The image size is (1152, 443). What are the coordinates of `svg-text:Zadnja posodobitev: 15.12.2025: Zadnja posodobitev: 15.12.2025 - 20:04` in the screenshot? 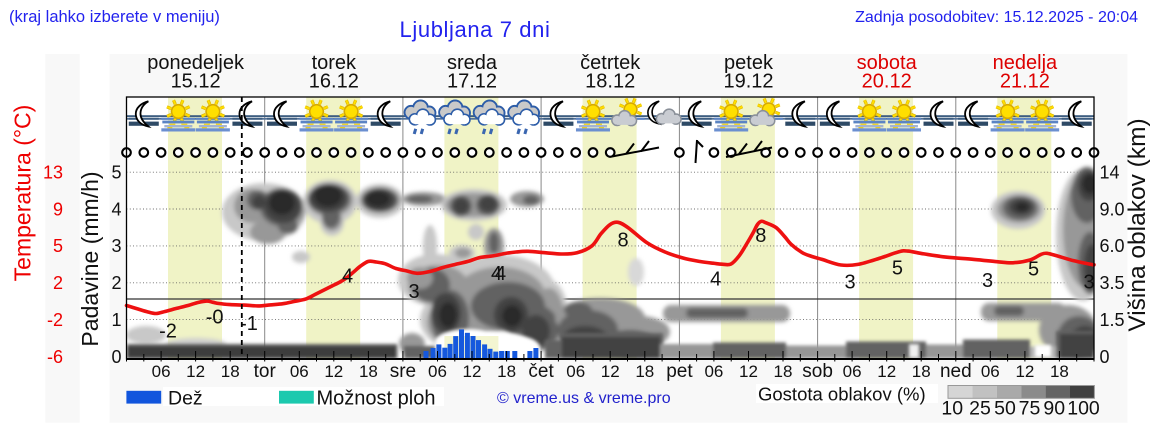 It's located at (996, 17).